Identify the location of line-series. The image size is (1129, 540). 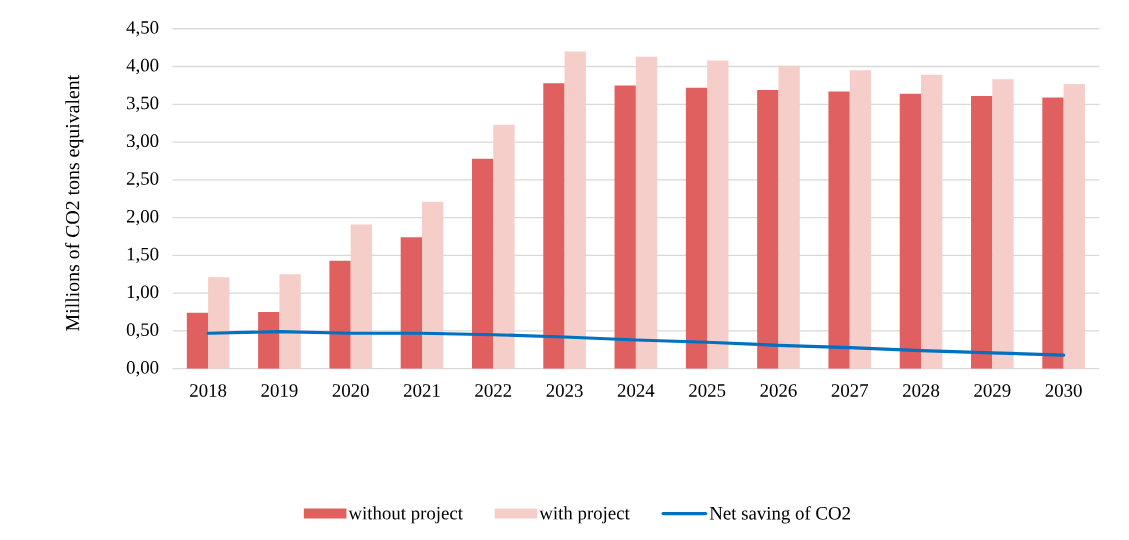
(636, 343).